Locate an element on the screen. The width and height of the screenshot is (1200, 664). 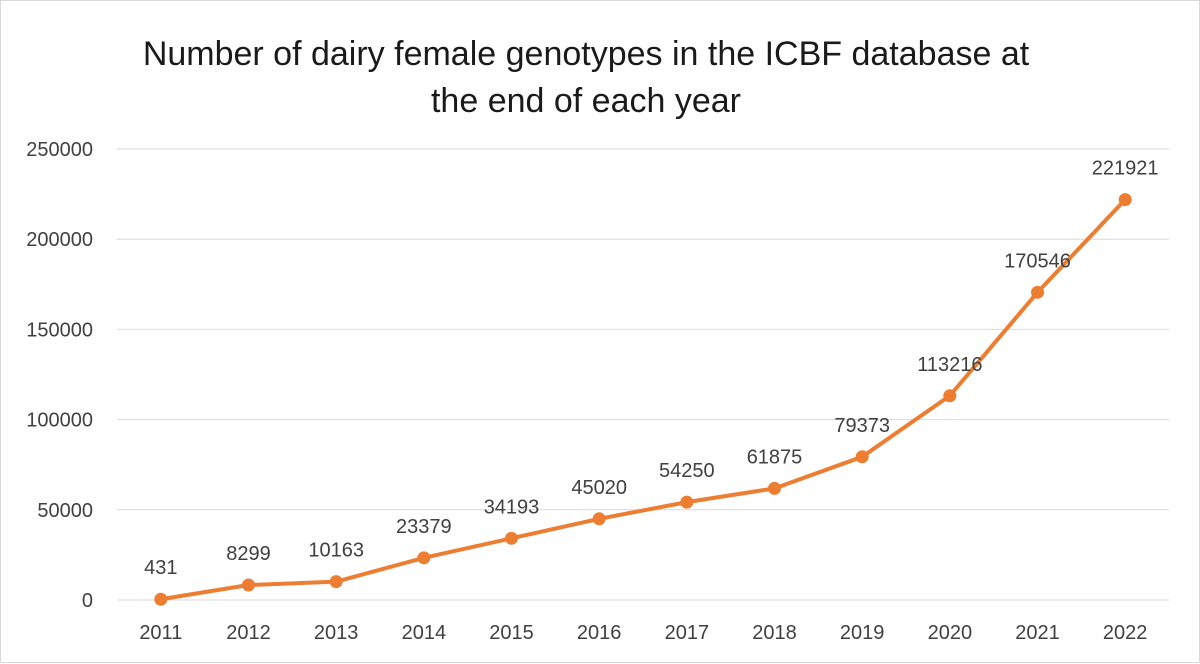
x-tick-label: 2021 is located at coordinates (1037, 633).